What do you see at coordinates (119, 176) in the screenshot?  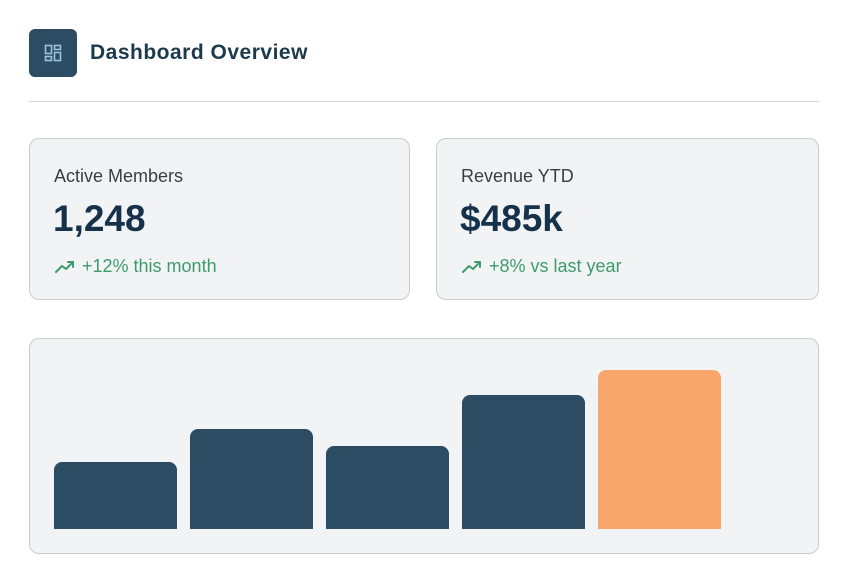 I see `card-label: Active Members` at bounding box center [119, 176].